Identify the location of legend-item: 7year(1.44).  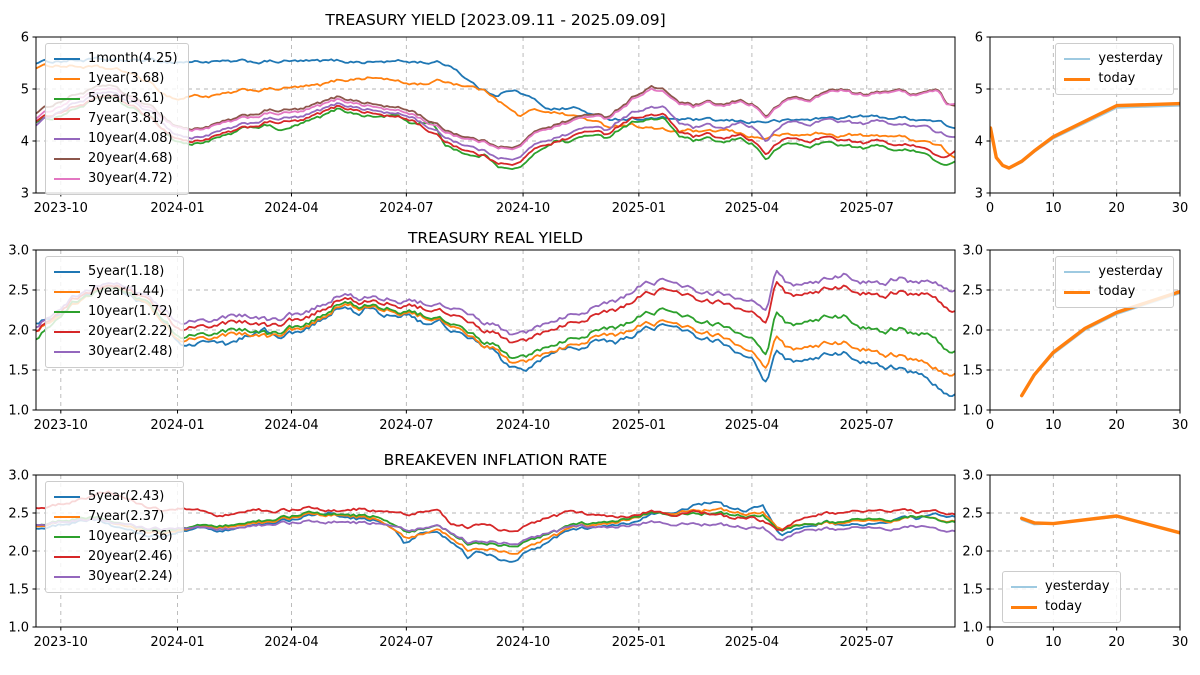
(113, 292).